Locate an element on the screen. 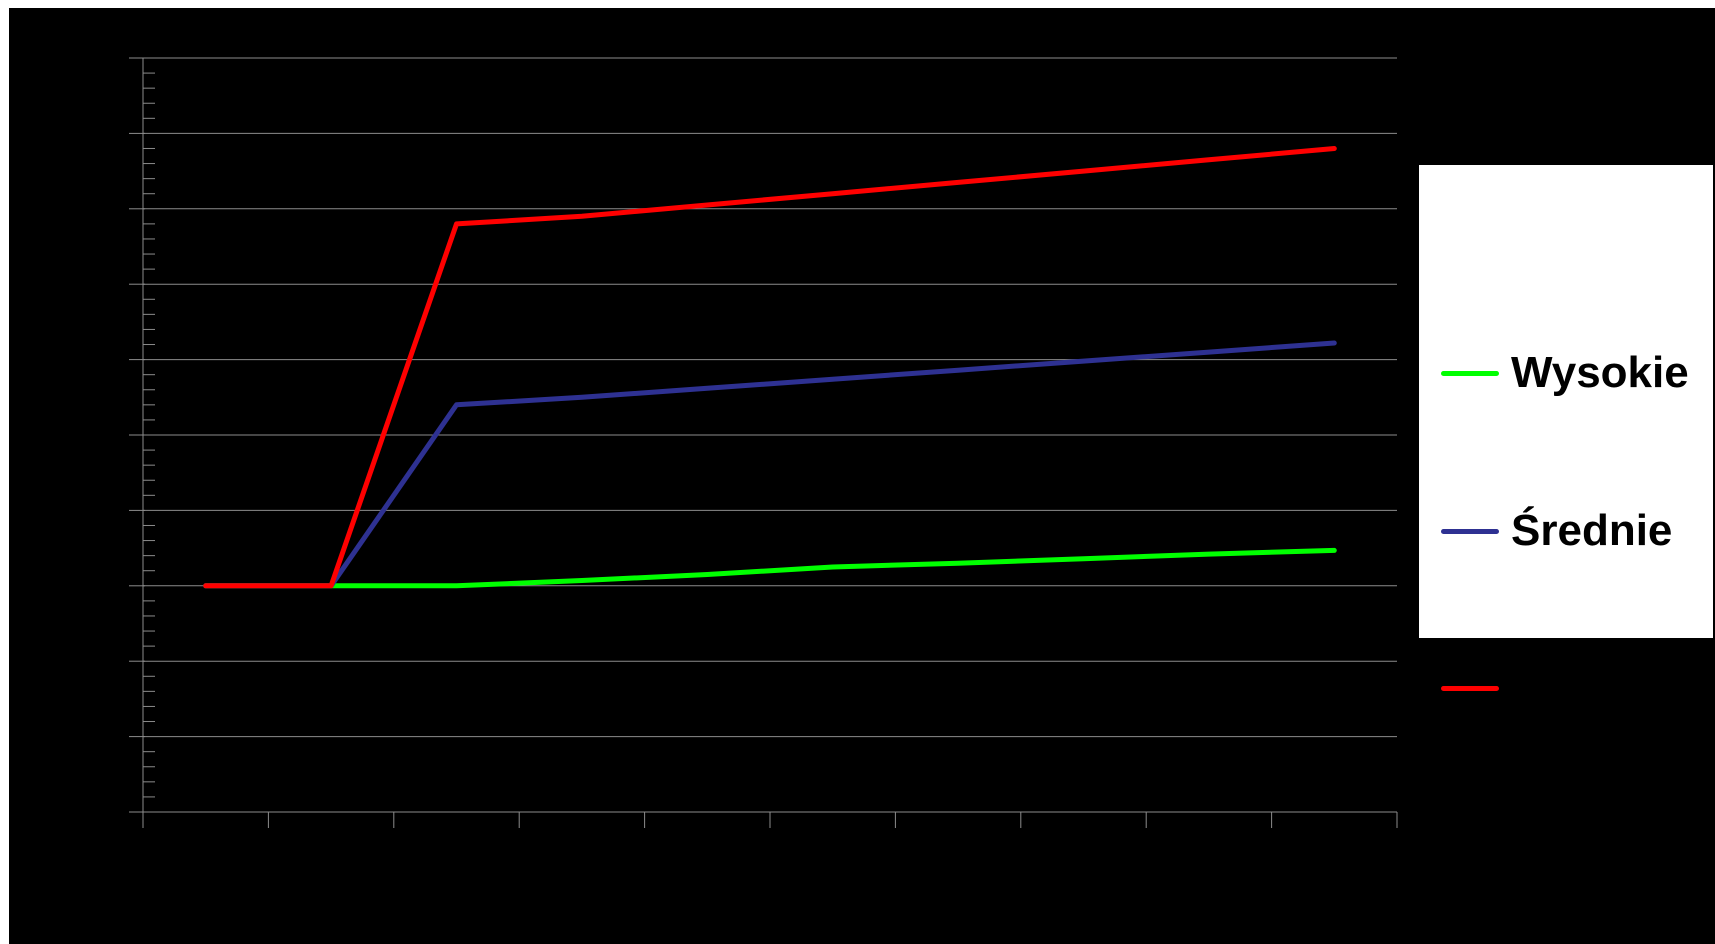  legend: Wysokie Średnie Niskie is located at coordinates (1566, 438).